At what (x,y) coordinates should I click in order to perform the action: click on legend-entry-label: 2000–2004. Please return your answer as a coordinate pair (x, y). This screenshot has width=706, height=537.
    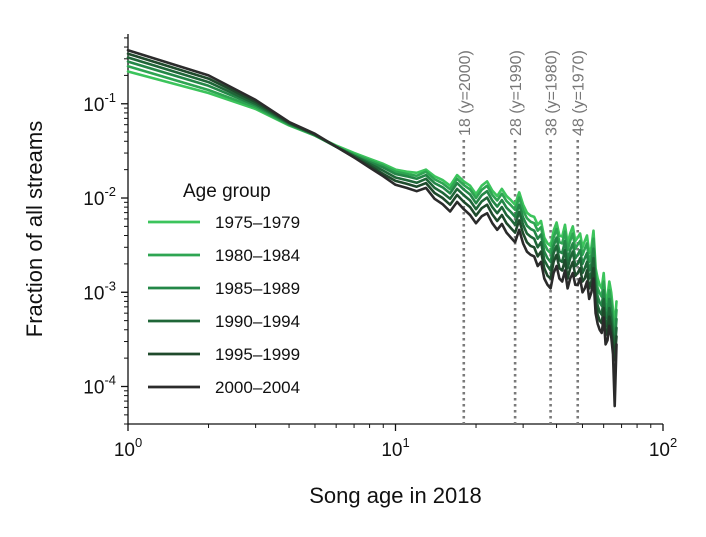
    Looking at the image, I should click on (257, 387).